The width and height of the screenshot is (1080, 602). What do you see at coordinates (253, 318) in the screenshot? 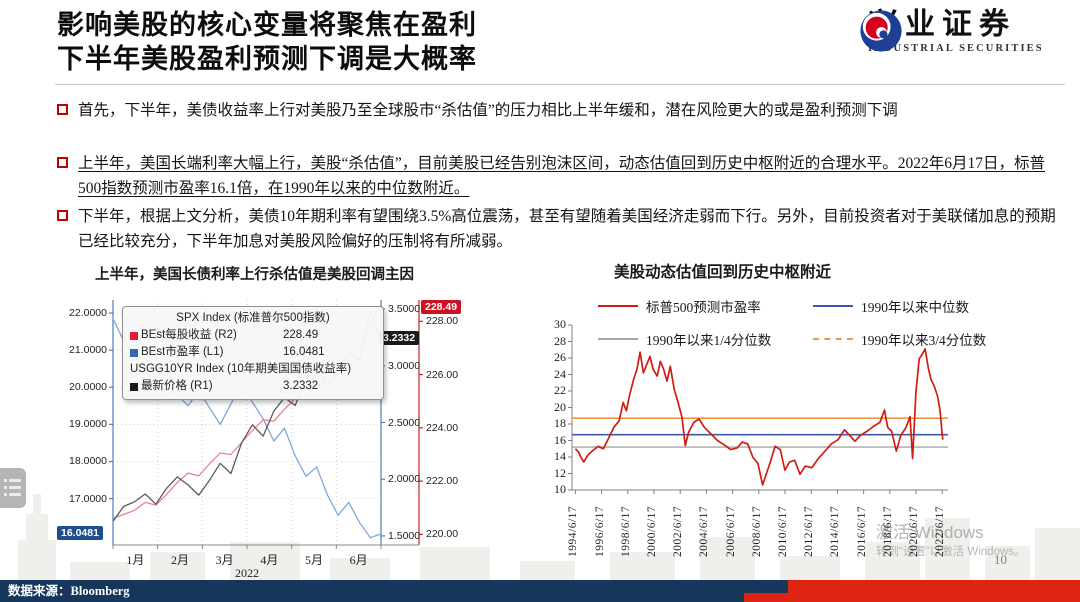
I see `tooltip-header-spx: SPX Index (标准普尔500指数)` at bounding box center [253, 318].